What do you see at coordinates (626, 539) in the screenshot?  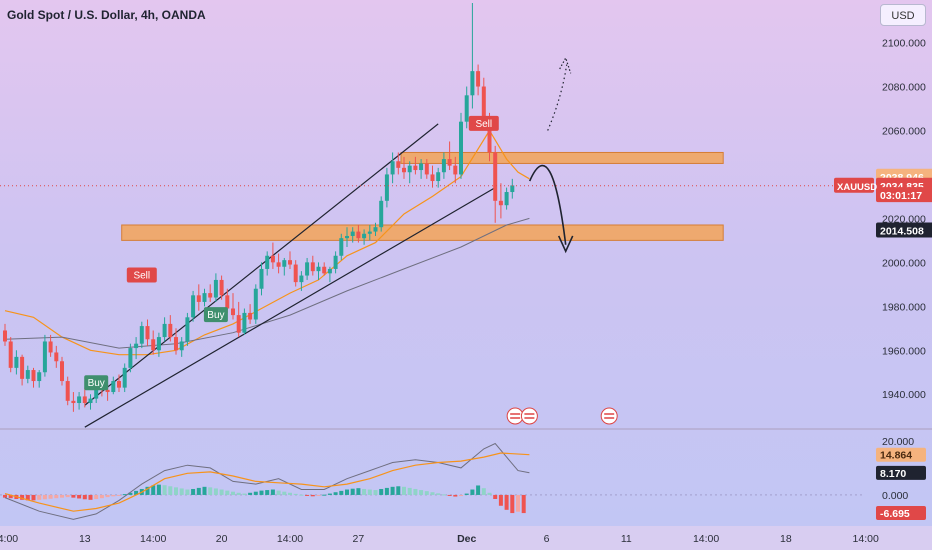 I see `time-axis-tick-label: 11` at bounding box center [626, 539].